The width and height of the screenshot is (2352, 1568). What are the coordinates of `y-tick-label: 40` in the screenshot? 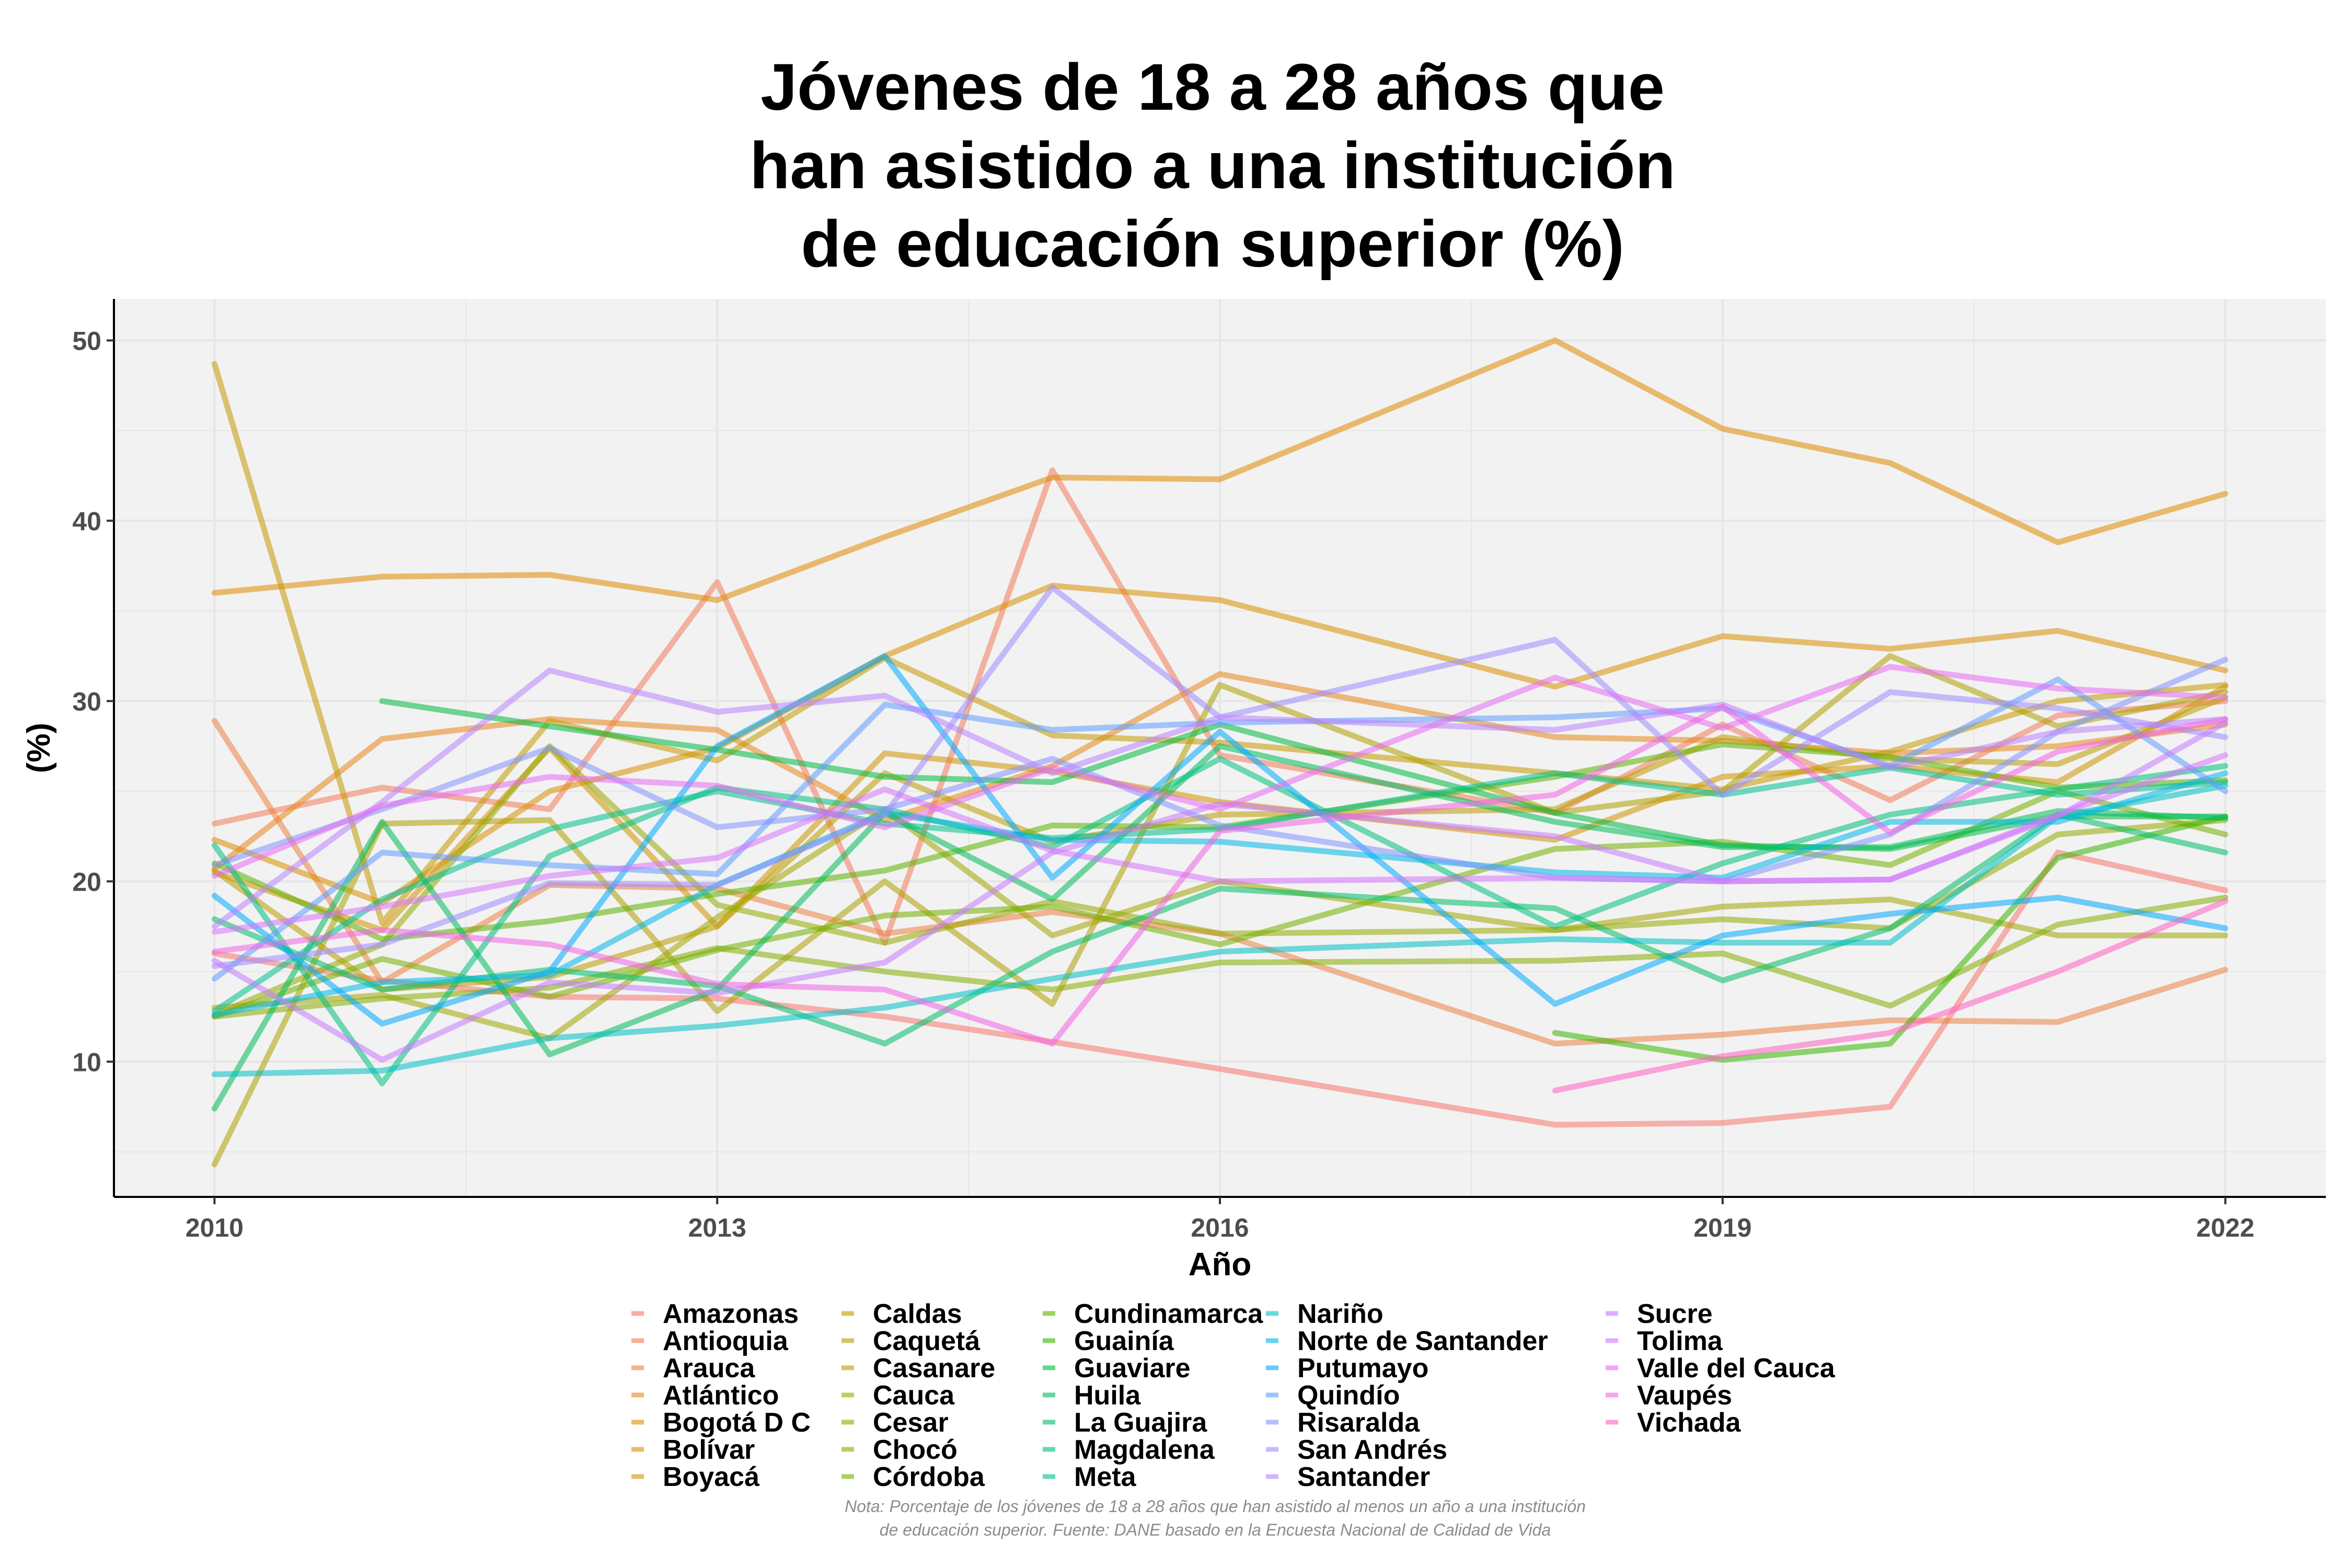 It's located at (86, 521).